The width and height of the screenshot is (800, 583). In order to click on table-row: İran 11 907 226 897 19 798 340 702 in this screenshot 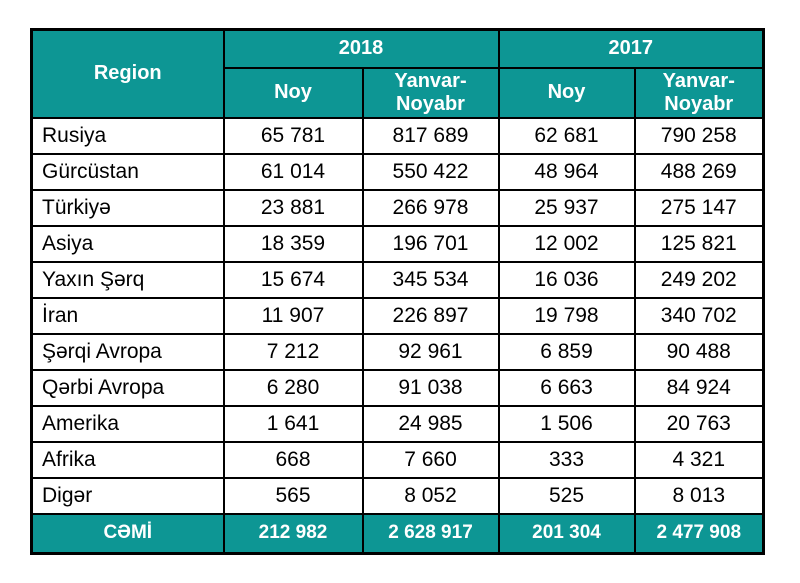, I will do `click(397, 315)`.